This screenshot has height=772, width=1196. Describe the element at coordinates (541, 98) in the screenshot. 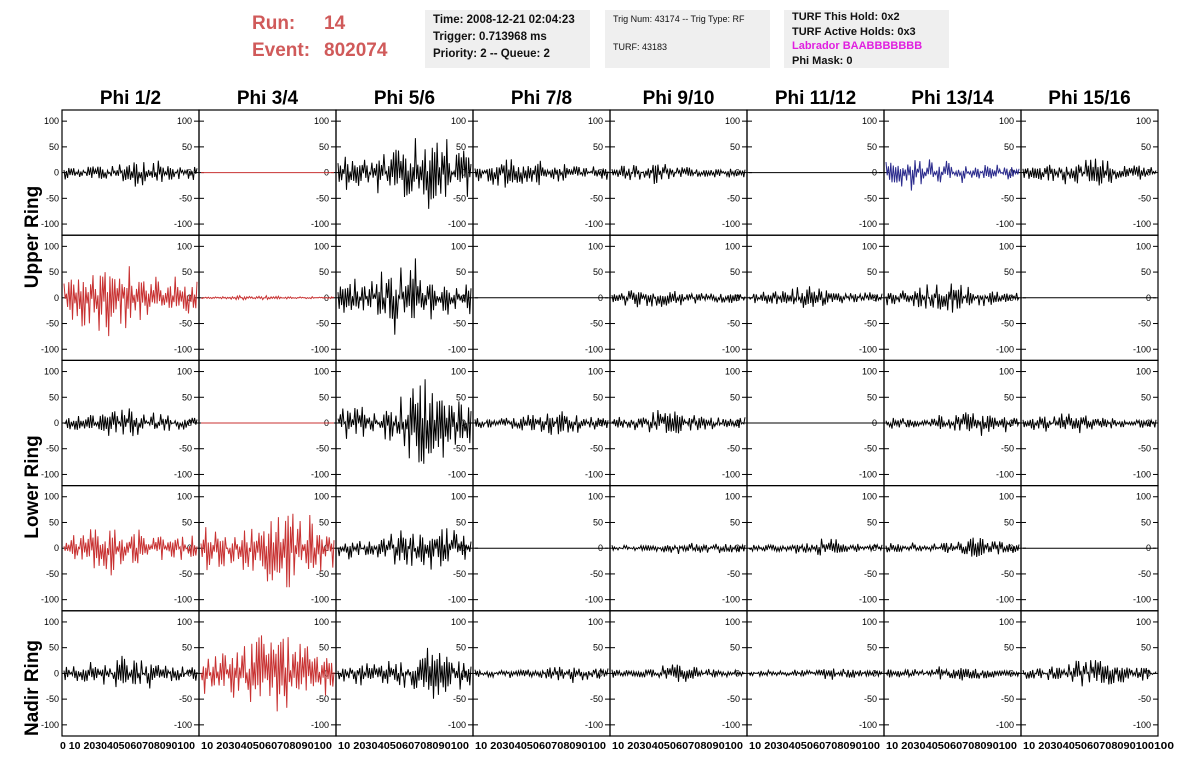

I see `column-label-4: Phi 7/8` at that location.